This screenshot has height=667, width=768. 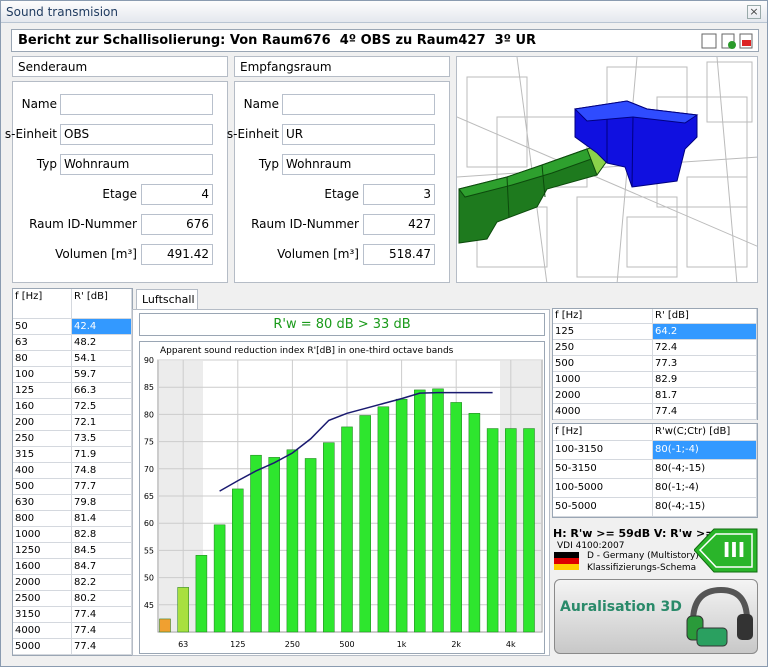 What do you see at coordinates (102, 407) in the screenshot?
I see `table-cell: 72.5` at bounding box center [102, 407].